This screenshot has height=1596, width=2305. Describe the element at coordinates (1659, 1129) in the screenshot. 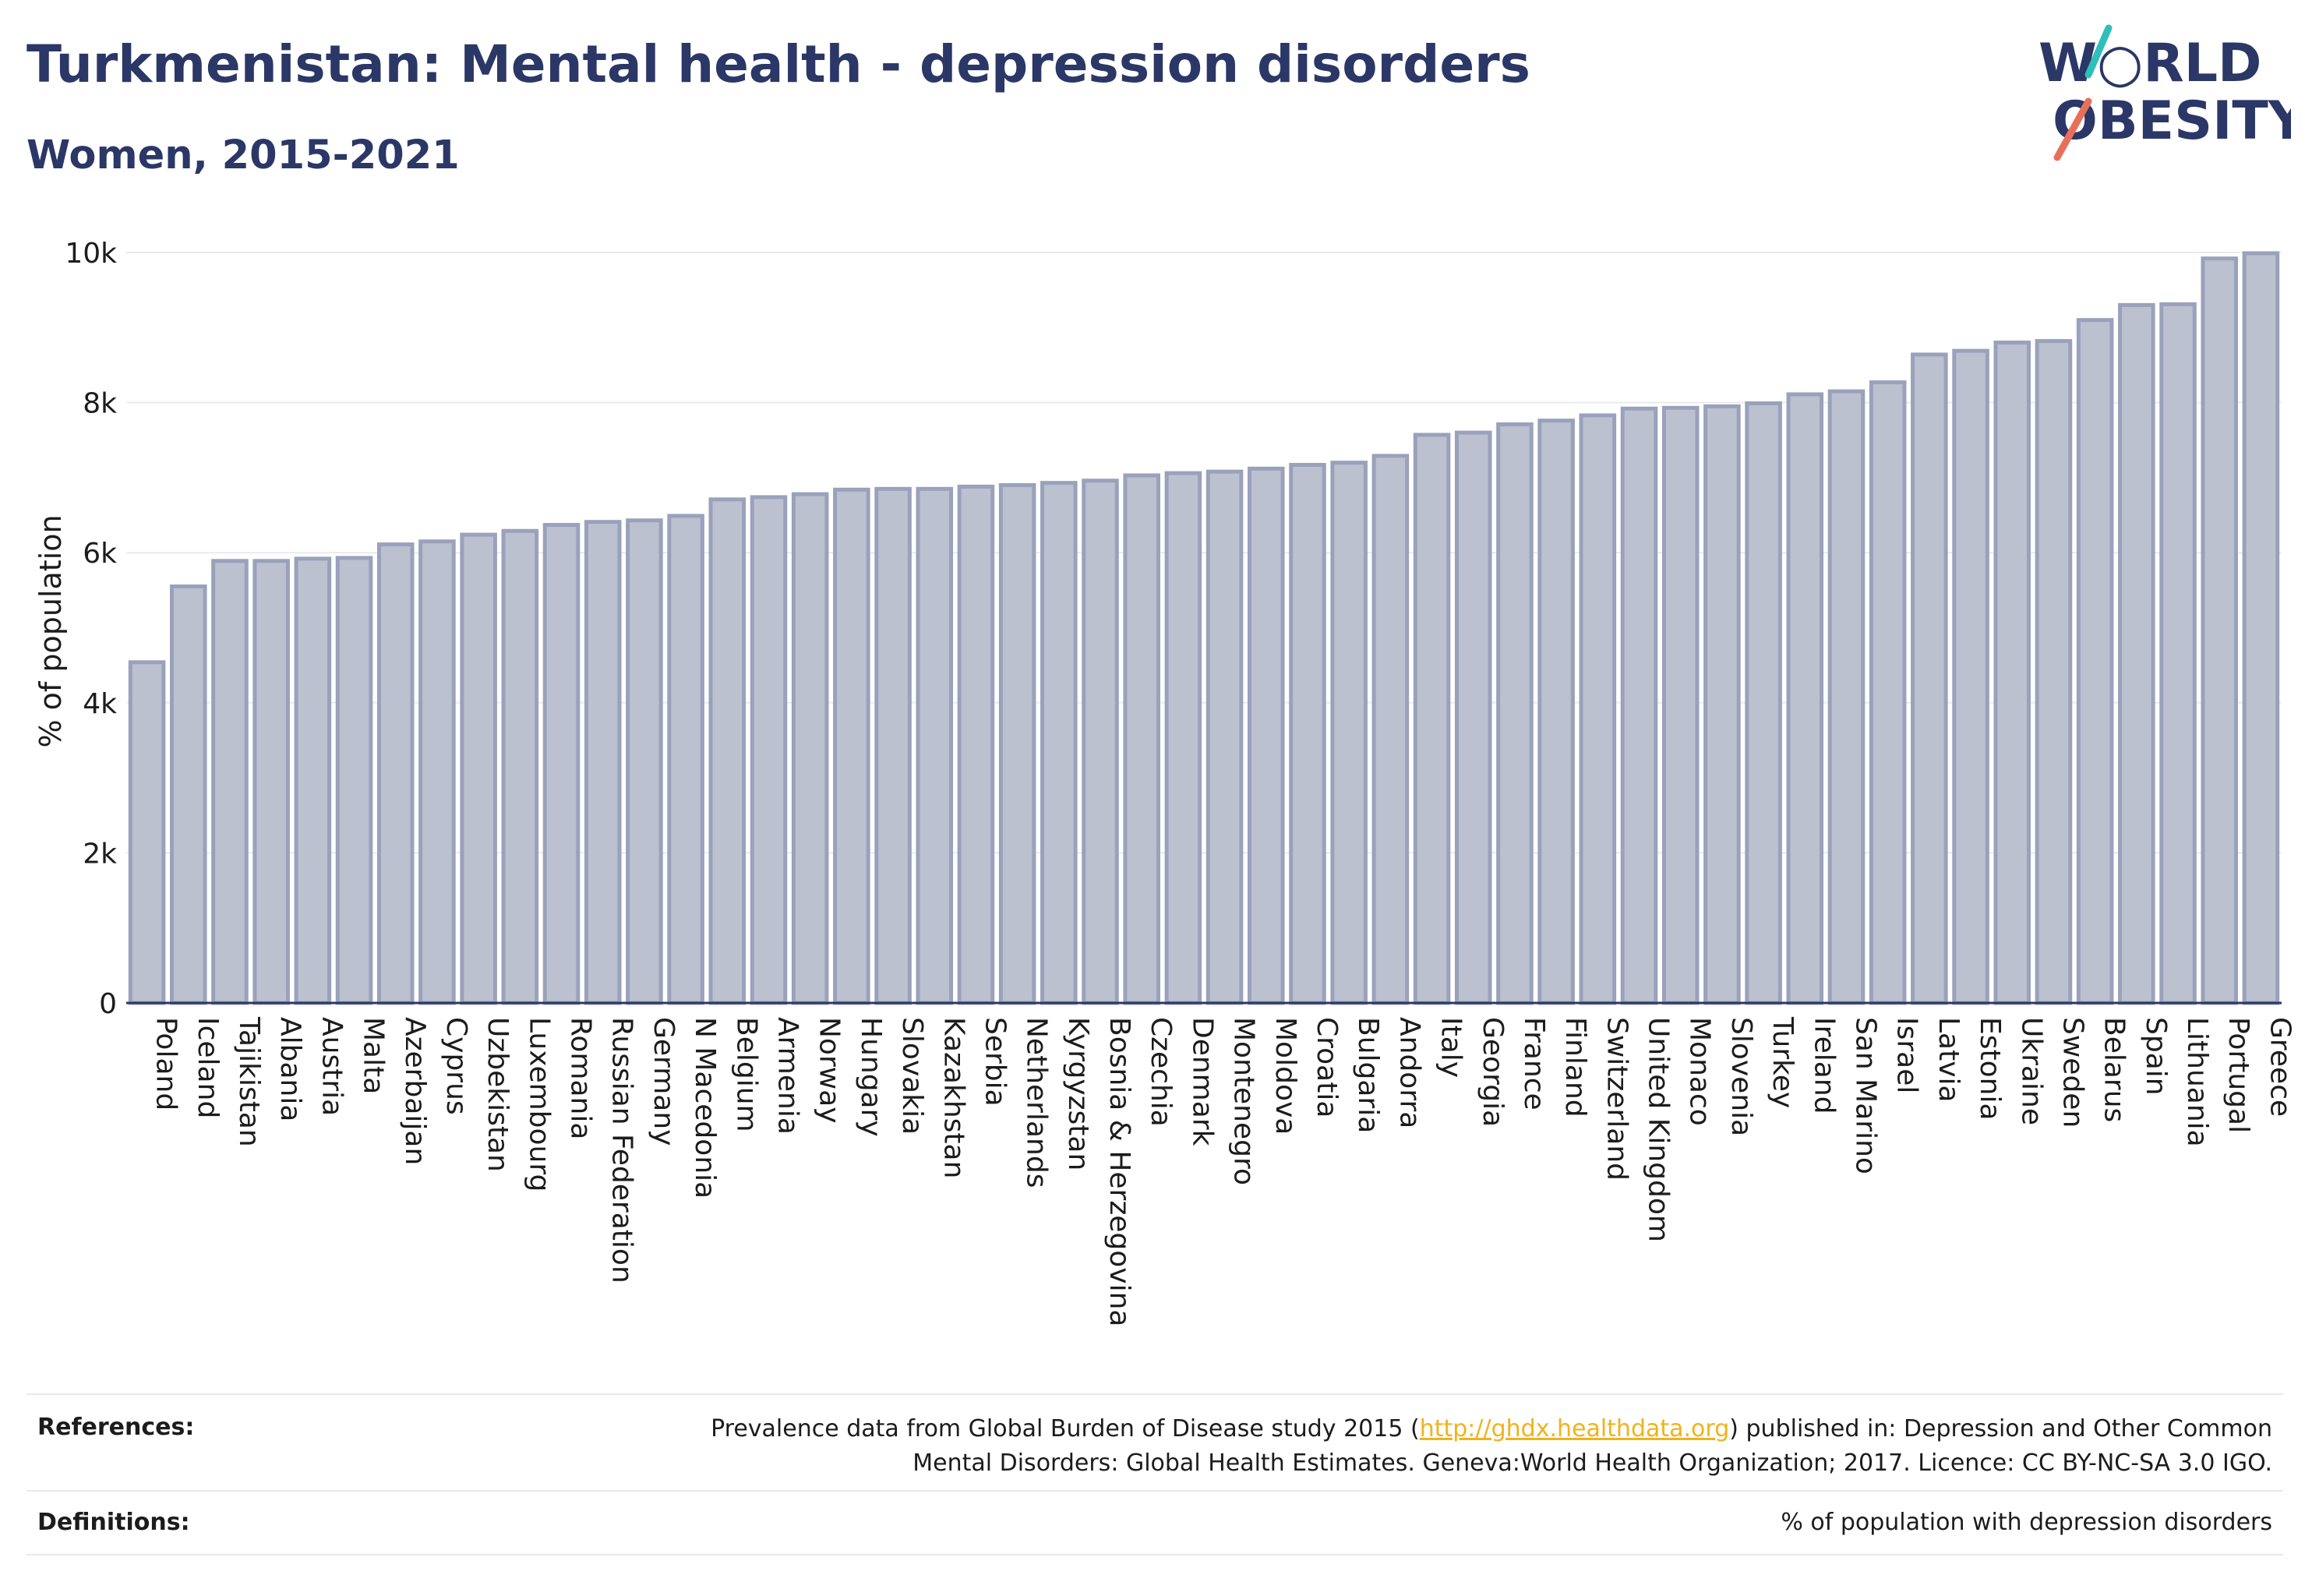

I see `x-tick-label: United Kingdom` at that location.